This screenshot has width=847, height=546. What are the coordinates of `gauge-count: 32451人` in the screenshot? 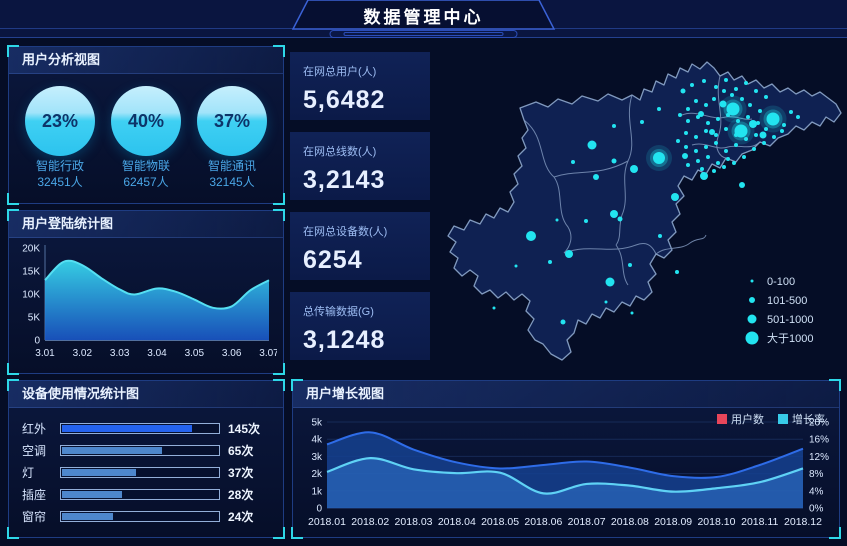 It's located at (60, 182).